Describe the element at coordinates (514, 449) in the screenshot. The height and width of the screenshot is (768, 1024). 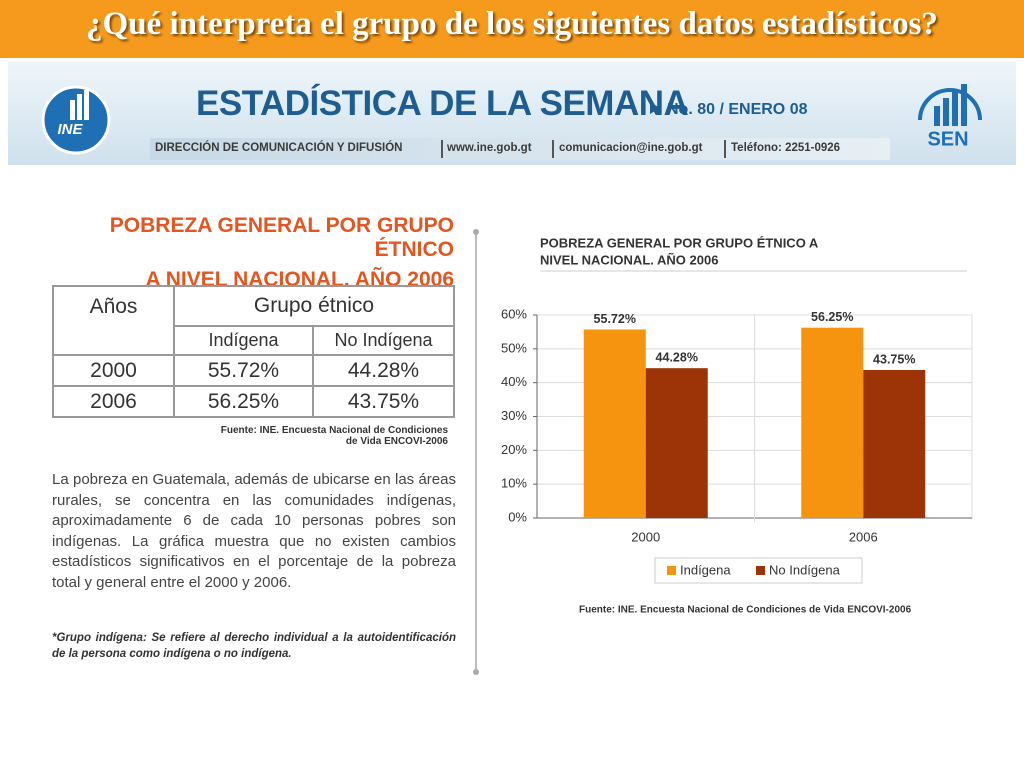
I see `y-tick-label: 20%` at that location.